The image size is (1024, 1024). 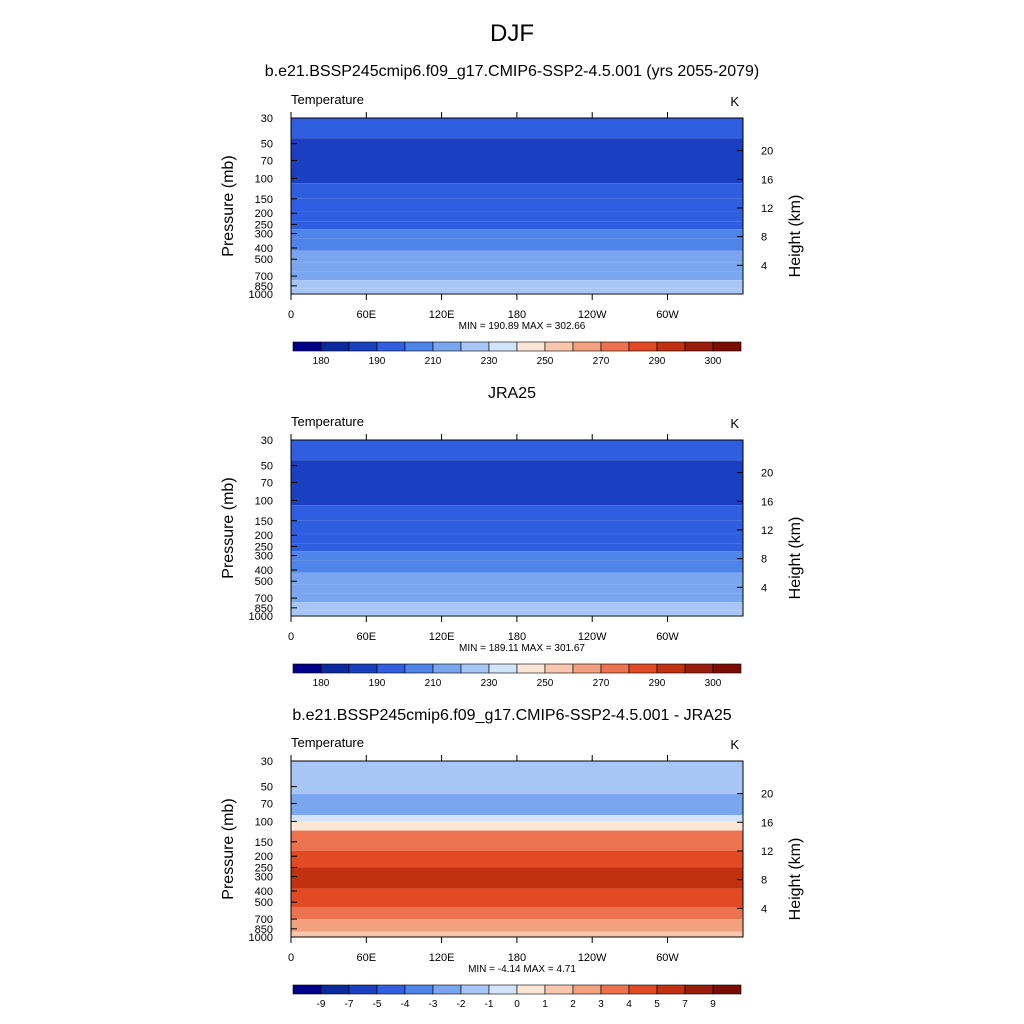 What do you see at coordinates (522, 969) in the screenshot?
I see `panel-3-stats: MIN = -4.14 MAX = 4.71` at bounding box center [522, 969].